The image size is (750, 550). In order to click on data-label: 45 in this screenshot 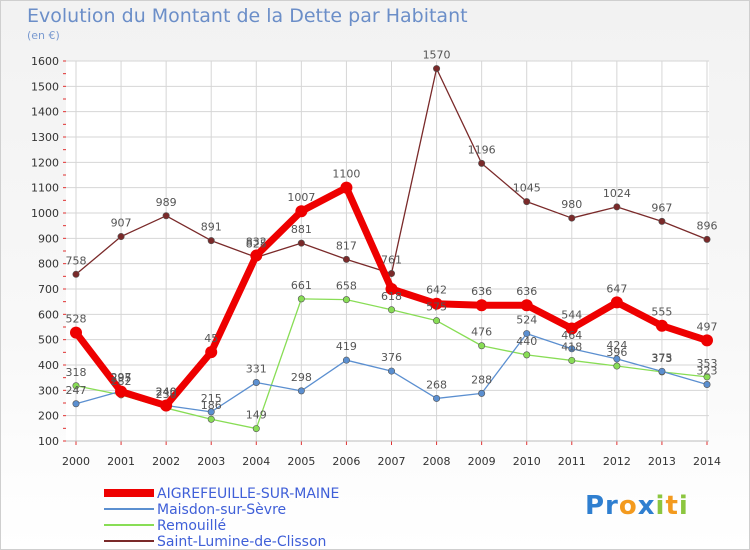, I will do `click(211, 338)`.